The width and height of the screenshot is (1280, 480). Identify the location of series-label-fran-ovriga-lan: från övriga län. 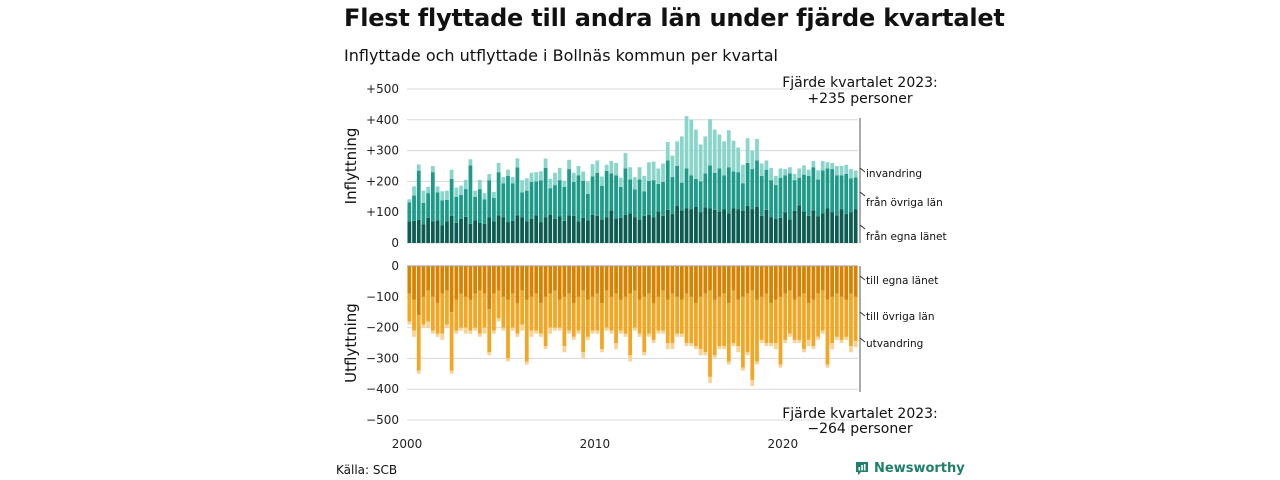
(904, 202).